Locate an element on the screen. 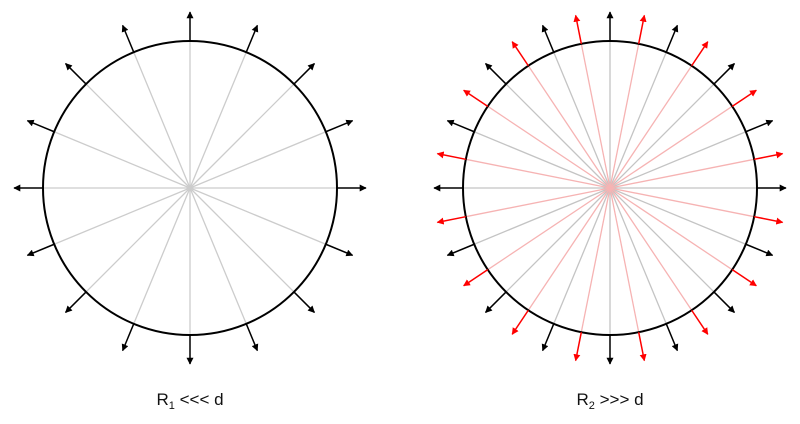  caption-left-symbol: R is located at coordinates (162, 399).